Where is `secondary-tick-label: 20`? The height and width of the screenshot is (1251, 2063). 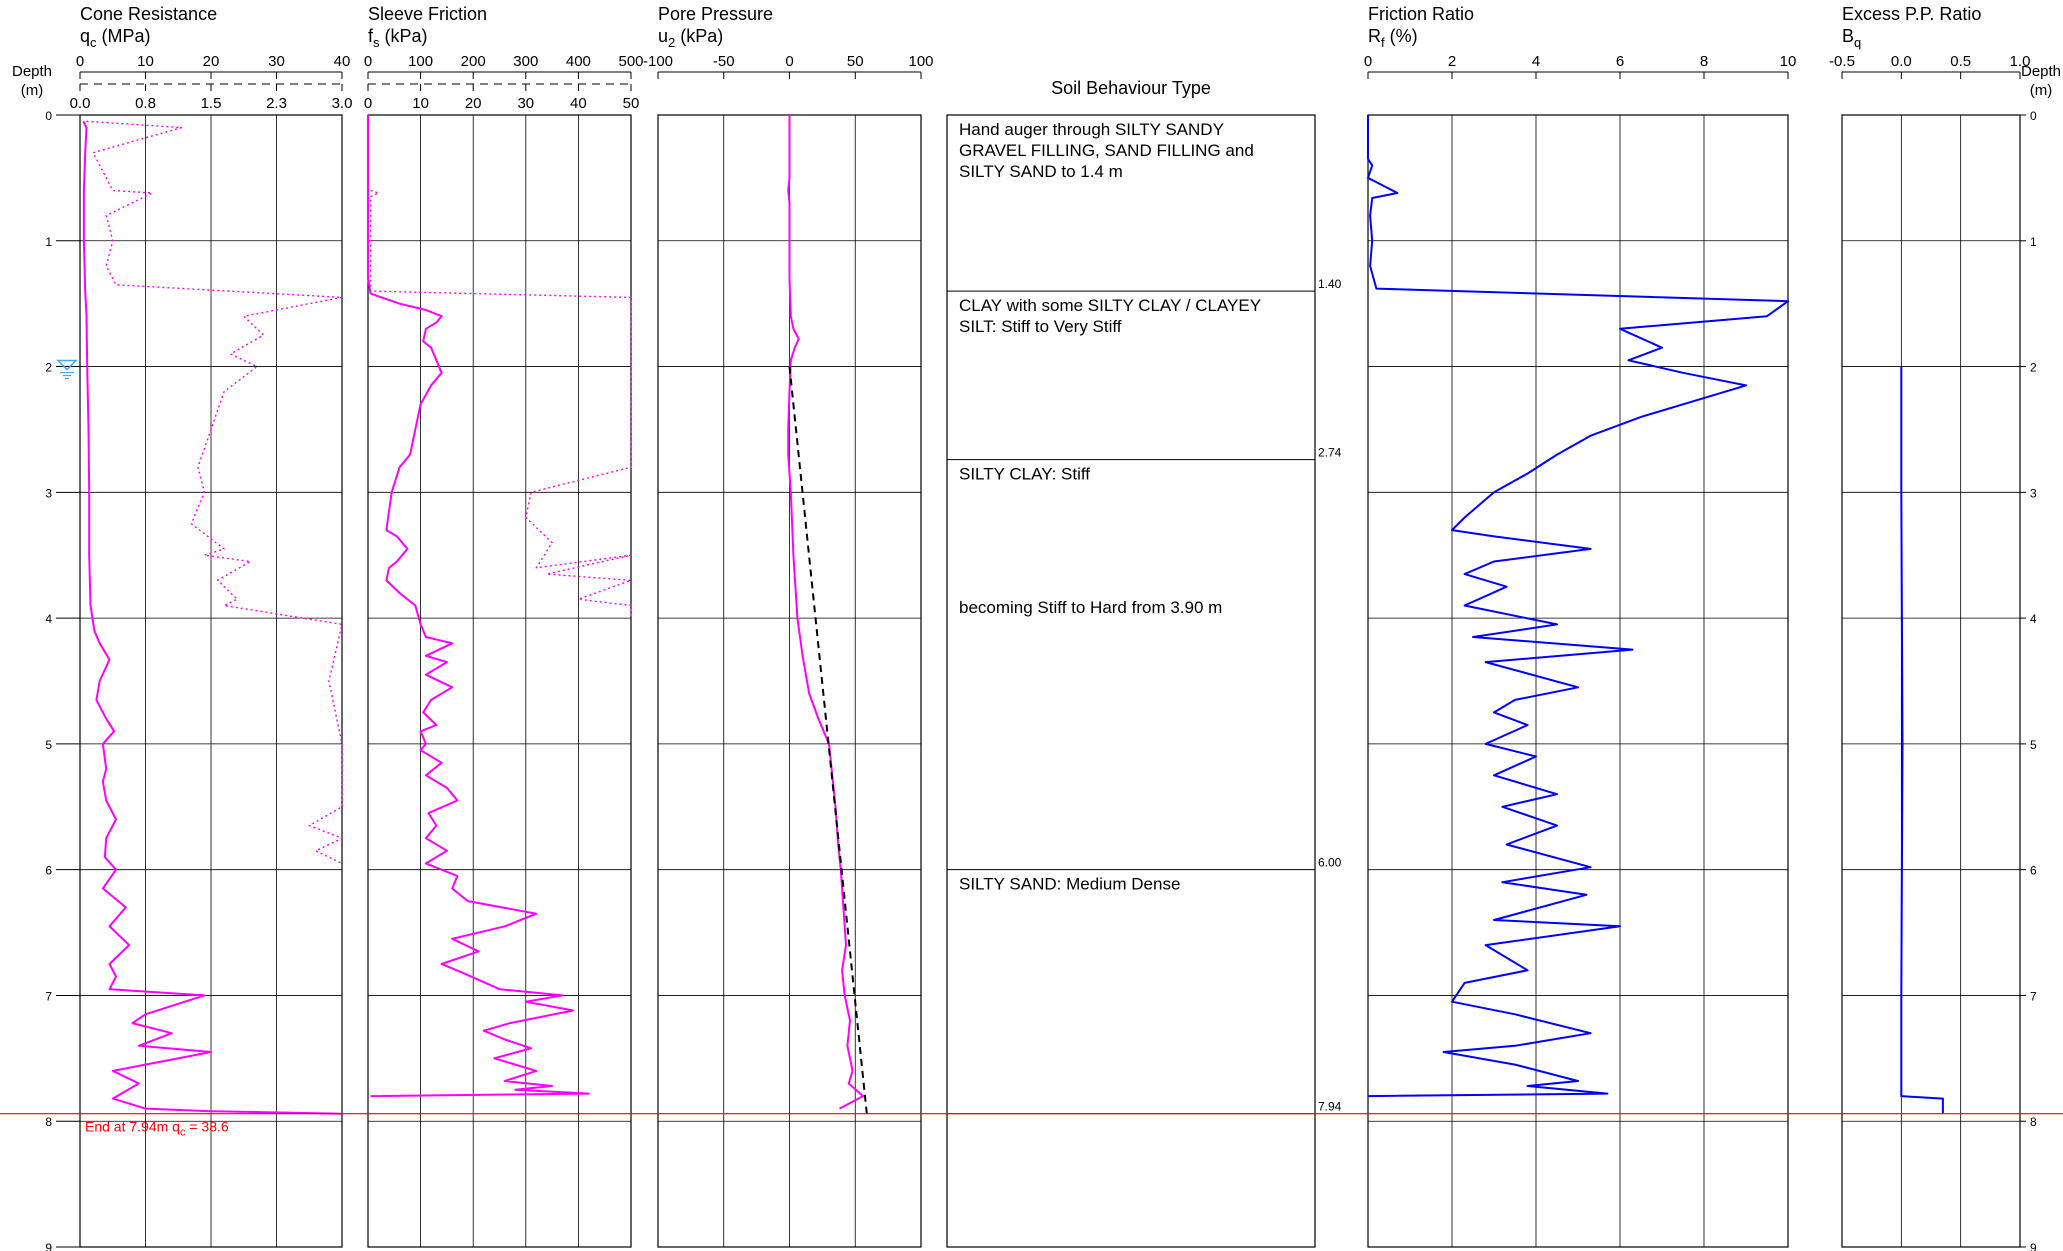 secondary-tick-label: 20 is located at coordinates (473, 103).